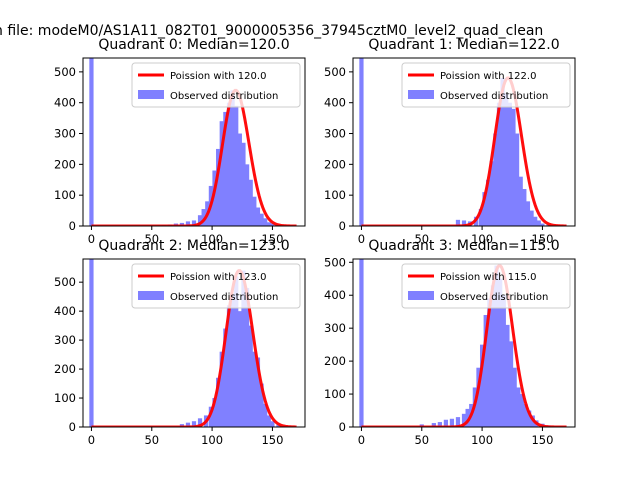  Describe the element at coordinates (463, 246) in the screenshot. I see `subplot-title: Quadrant 3: Median=115.0` at that location.